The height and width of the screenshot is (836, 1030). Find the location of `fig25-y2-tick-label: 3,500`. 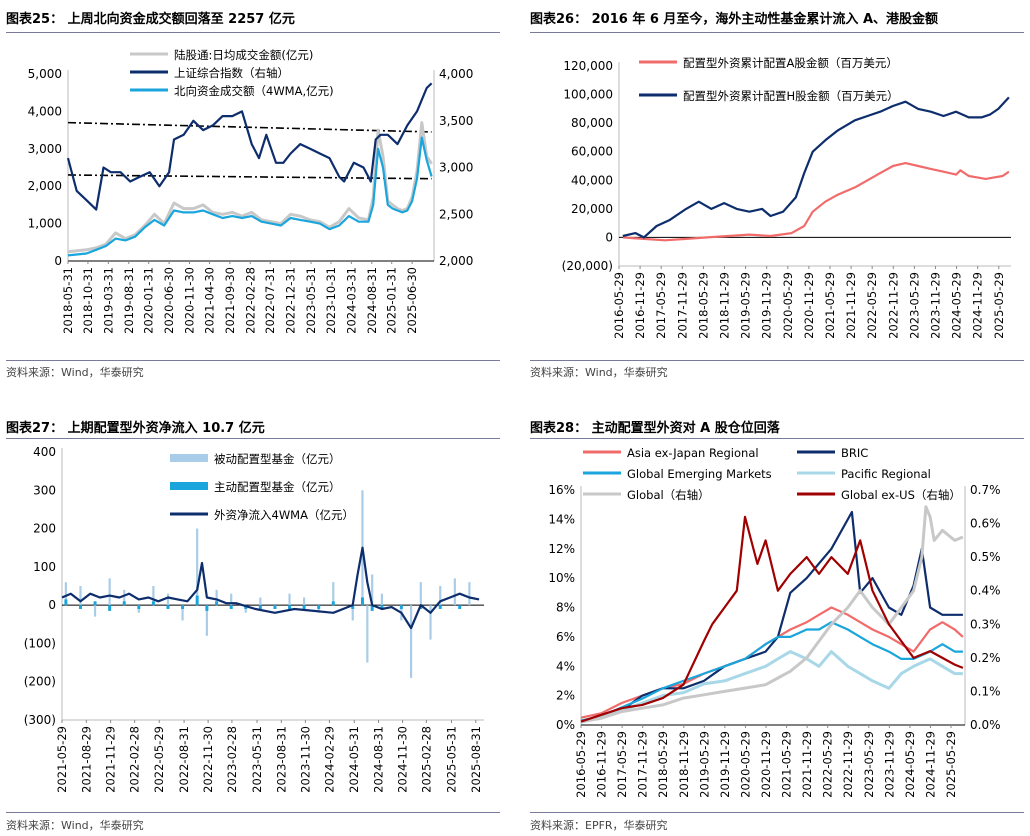

fig25-y2-tick-label: 3,500 is located at coordinates (456, 121).